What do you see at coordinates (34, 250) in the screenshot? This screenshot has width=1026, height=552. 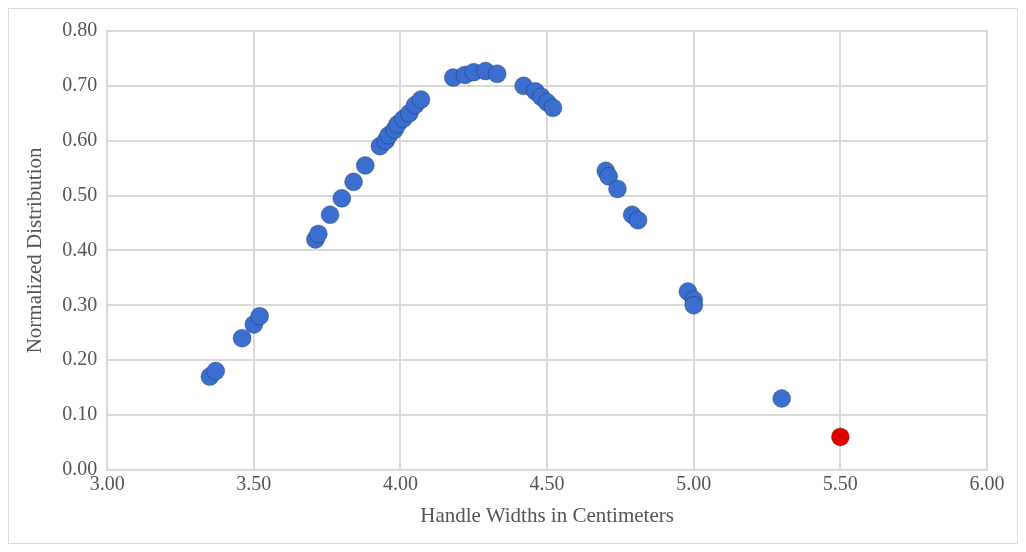 I see `y-axis-title: Normalized Distribution` at bounding box center [34, 250].